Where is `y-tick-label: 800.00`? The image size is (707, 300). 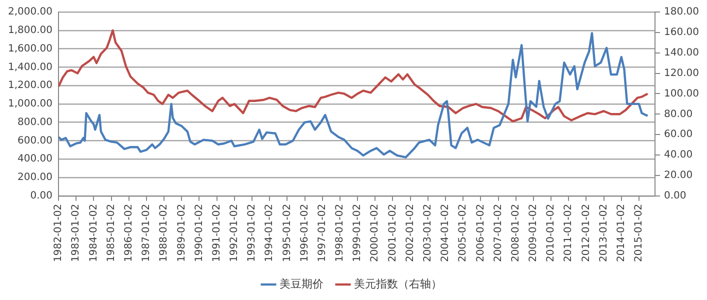
y-tick-label: 800.00 is located at coordinates (35, 122).